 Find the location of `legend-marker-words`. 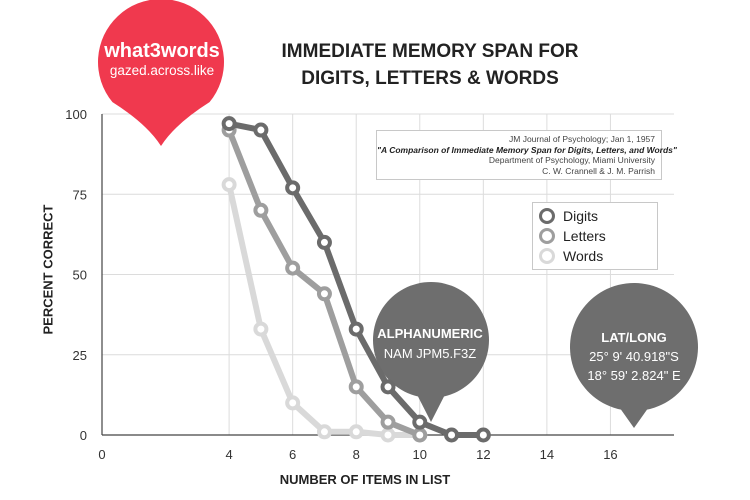

legend-marker-words is located at coordinates (547, 256).